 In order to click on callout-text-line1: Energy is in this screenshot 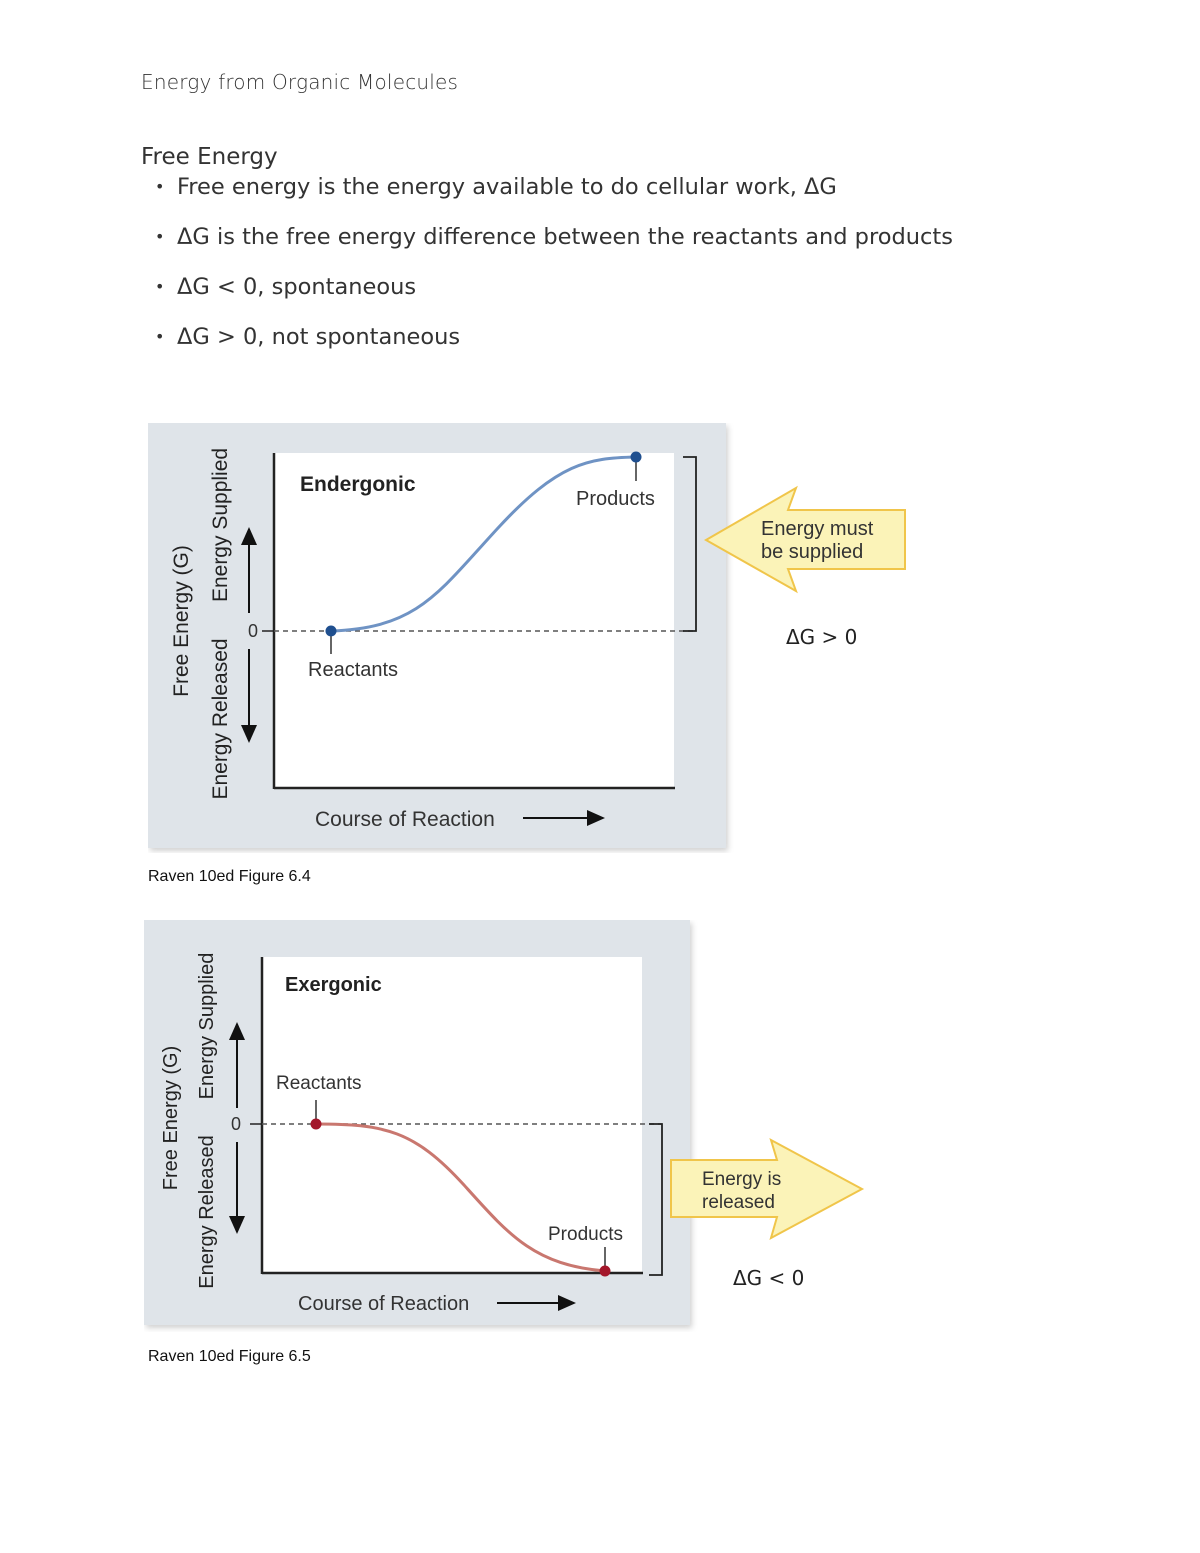, I will do `click(741, 1179)`.